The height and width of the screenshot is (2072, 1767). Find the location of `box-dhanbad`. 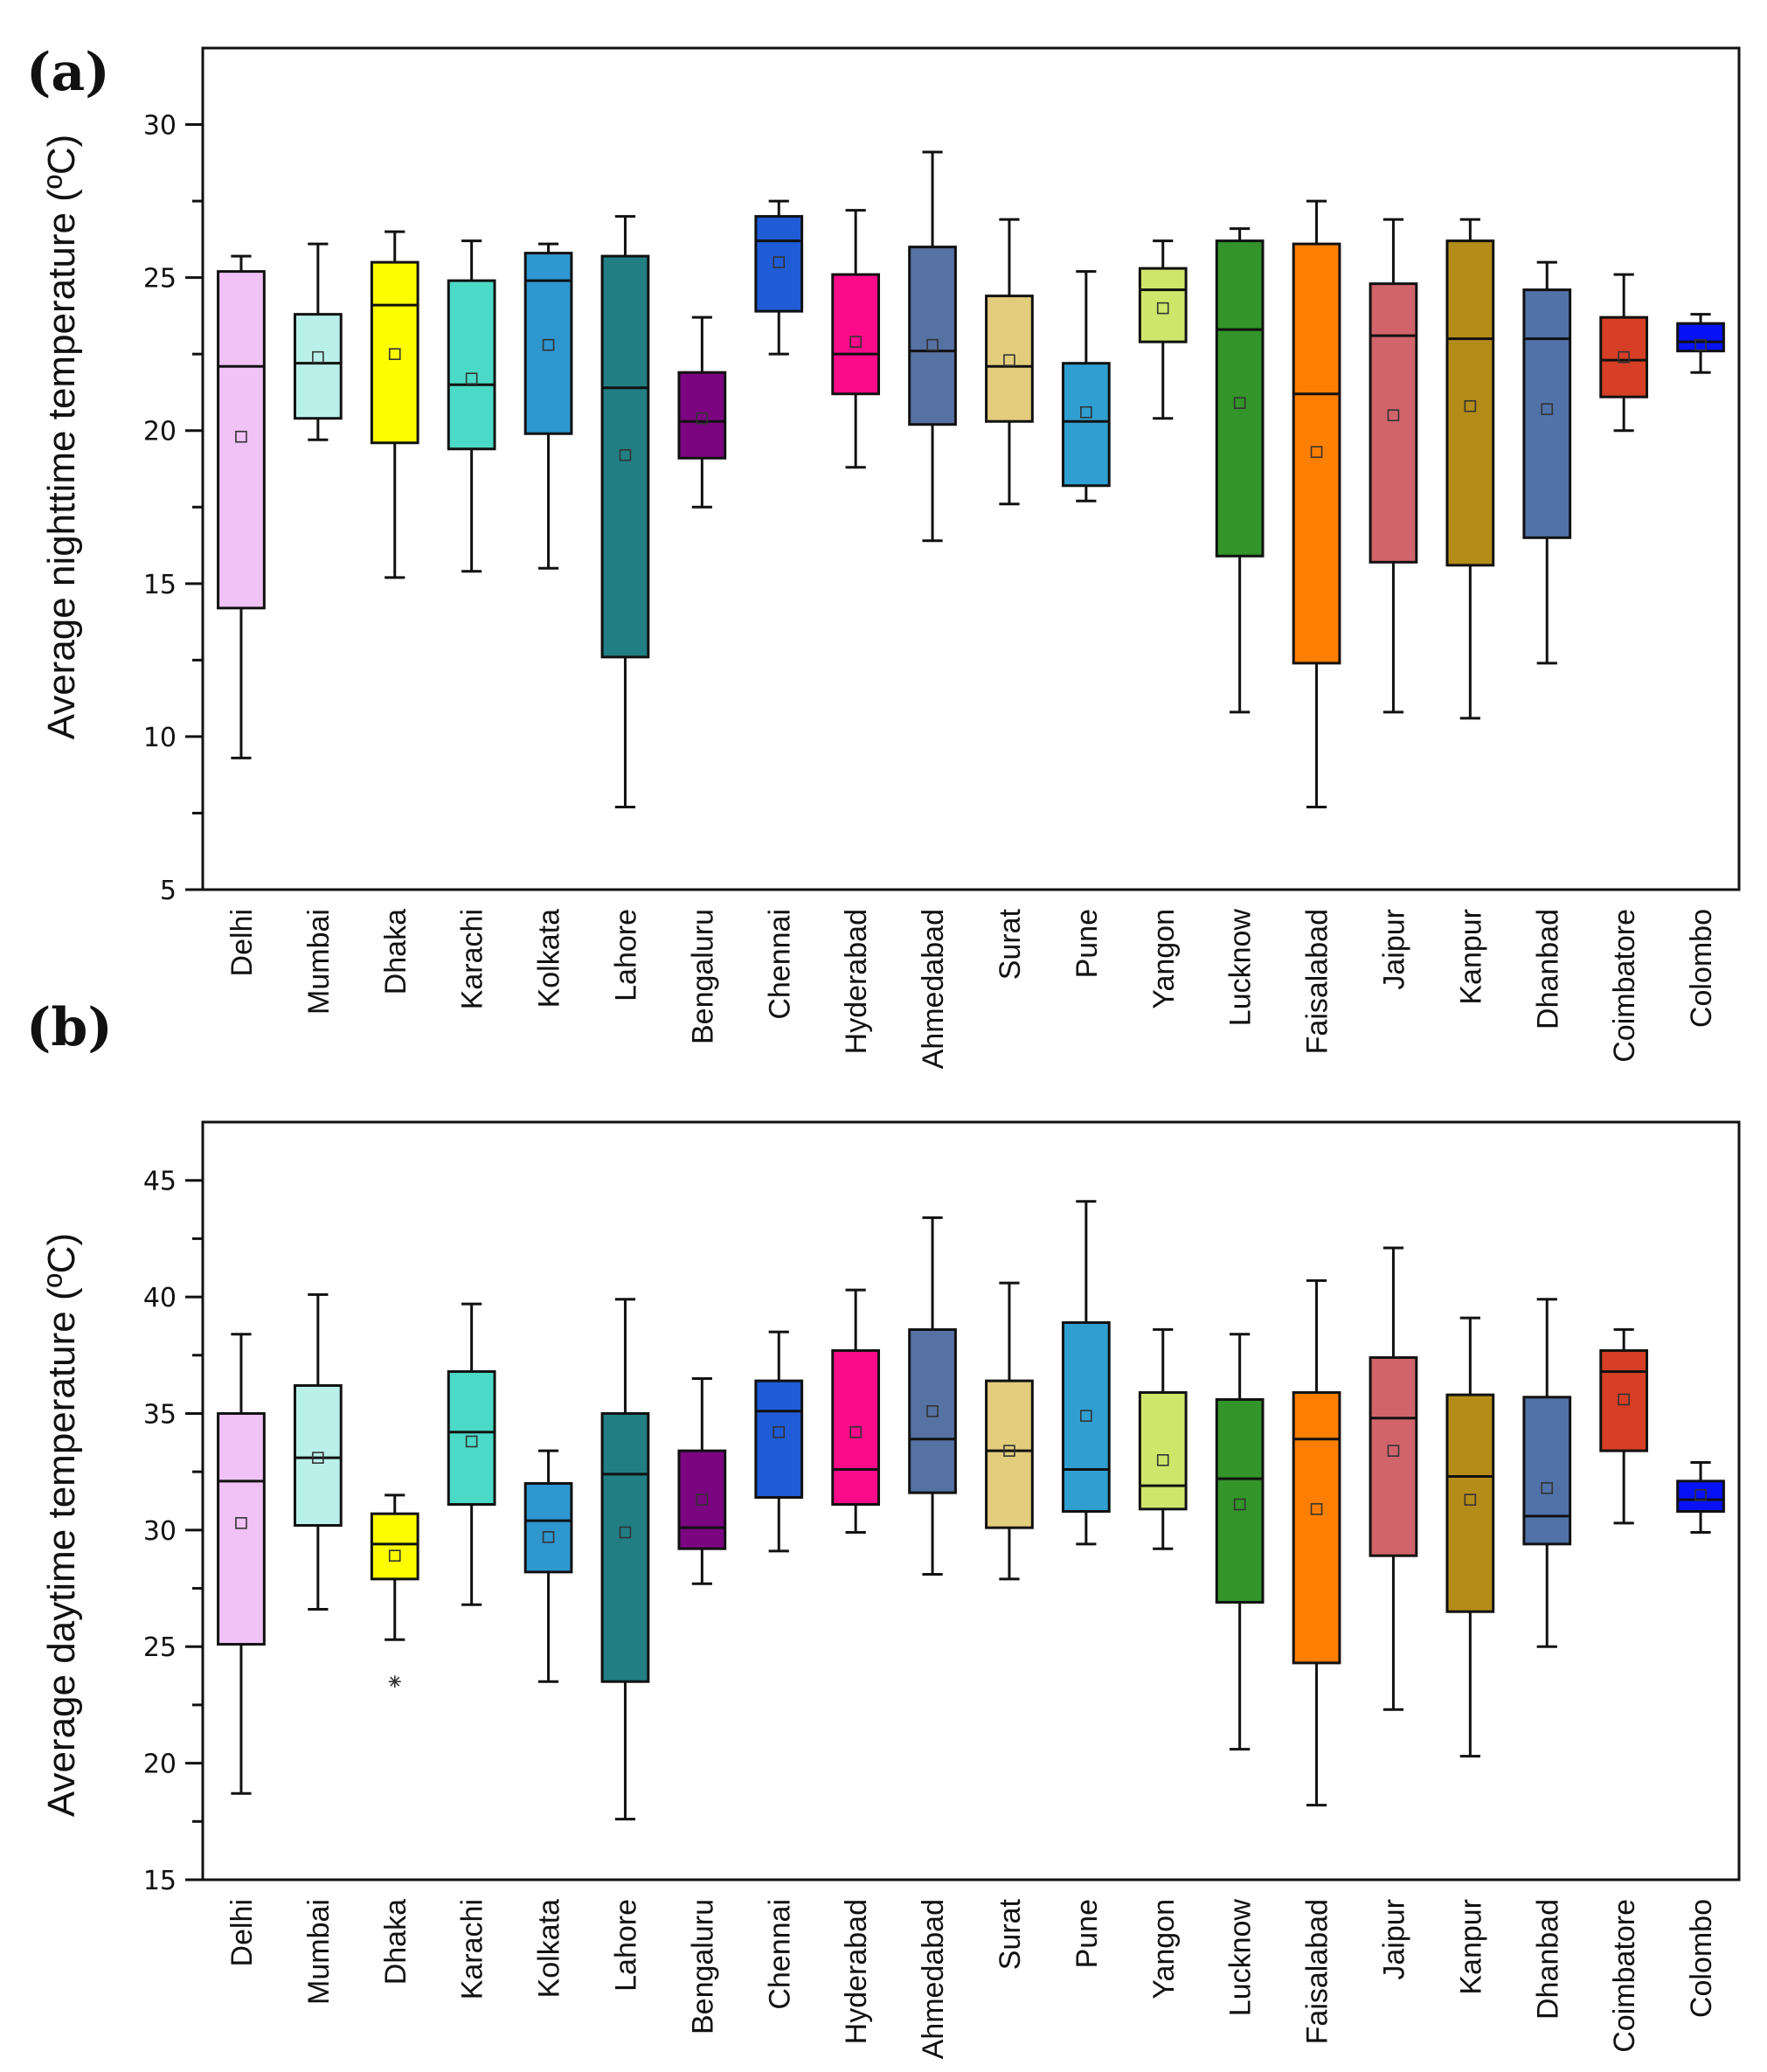

box-dhanbad is located at coordinates (1547, 1473).